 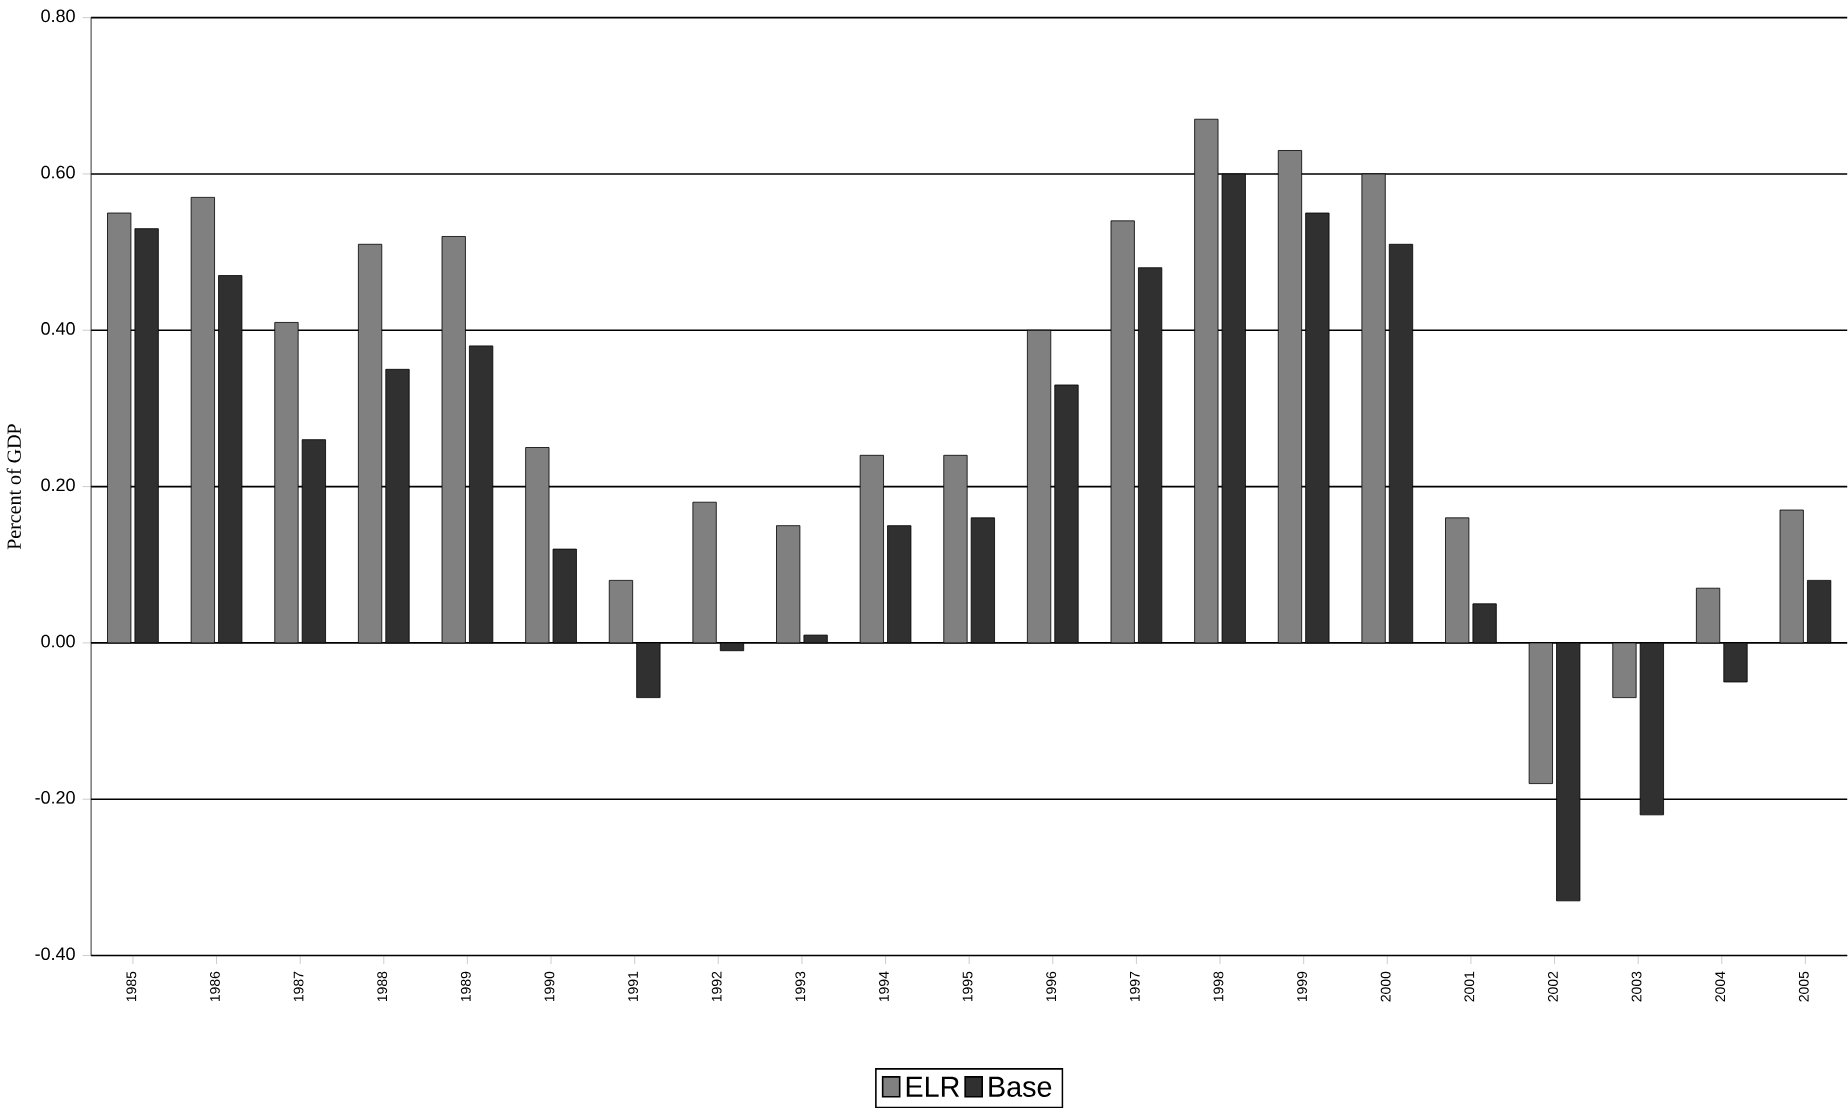 What do you see at coordinates (633, 986) in the screenshot?
I see `x-tick-label: 1991` at bounding box center [633, 986].